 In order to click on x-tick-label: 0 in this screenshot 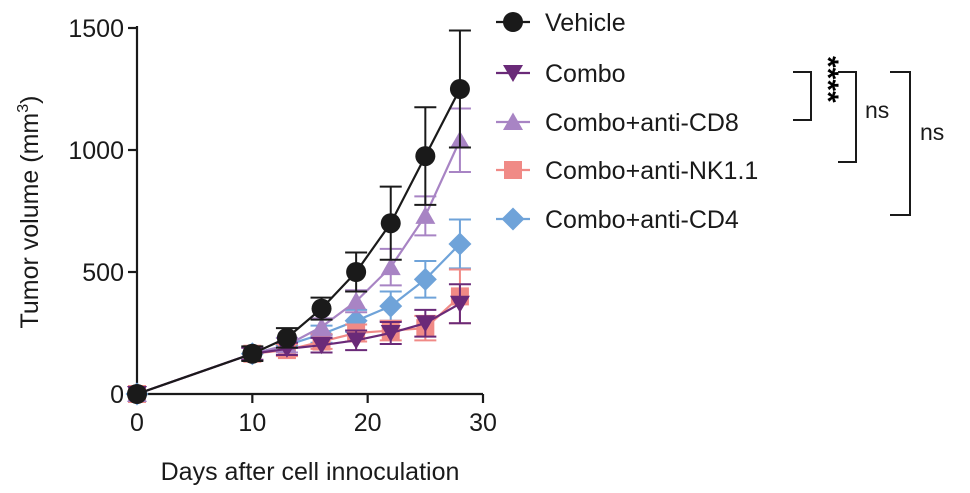, I will do `click(137, 423)`.